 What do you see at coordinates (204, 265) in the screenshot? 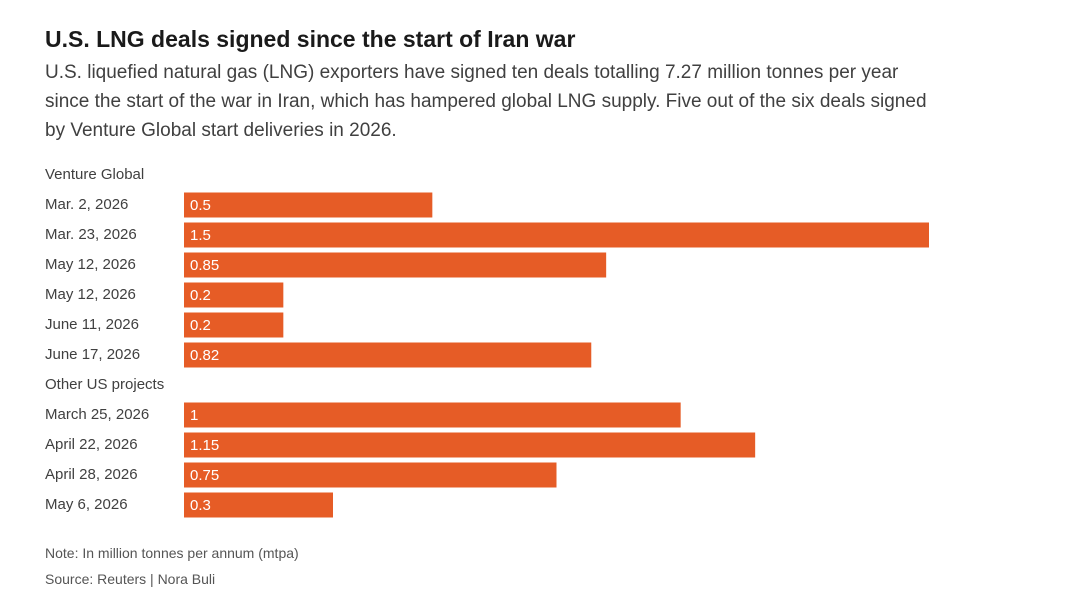
I see `bar-value-label: 0.85` at bounding box center [204, 265].